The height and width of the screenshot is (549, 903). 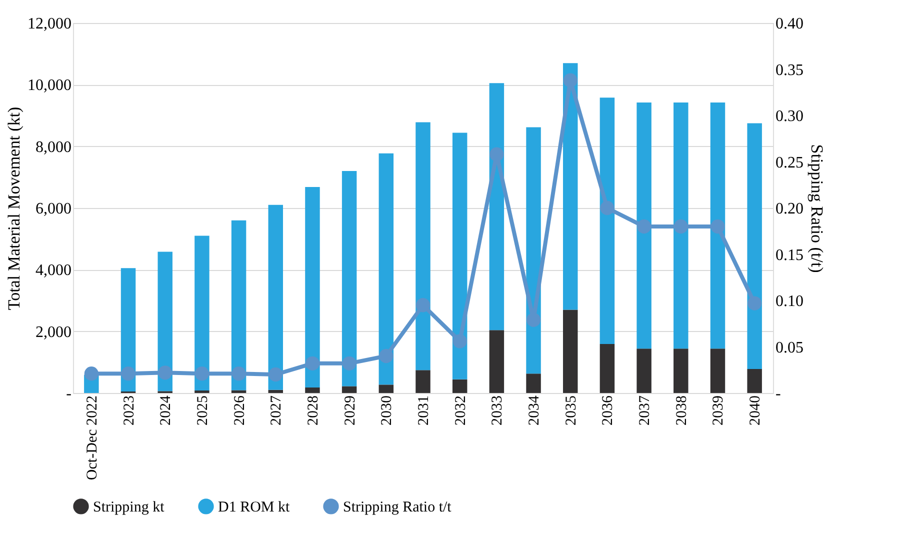 I want to click on x-tick-label: 2028, so click(x=313, y=411).